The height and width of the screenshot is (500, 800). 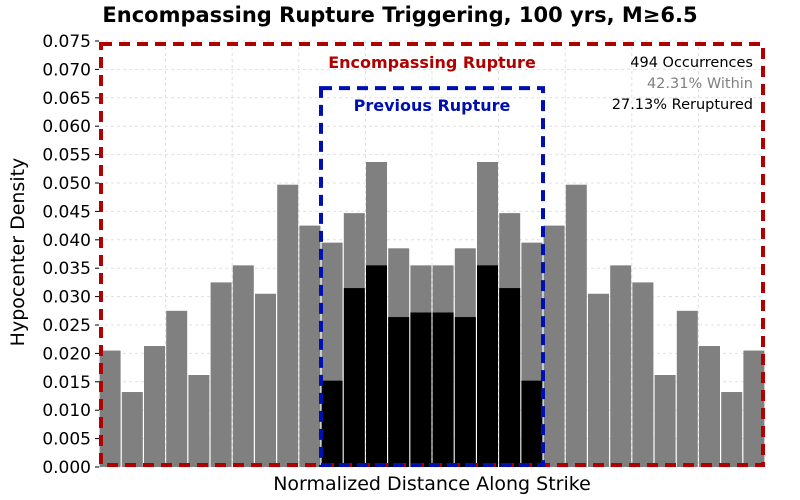 I want to click on y-tick-label: 0.045, so click(x=66, y=212).